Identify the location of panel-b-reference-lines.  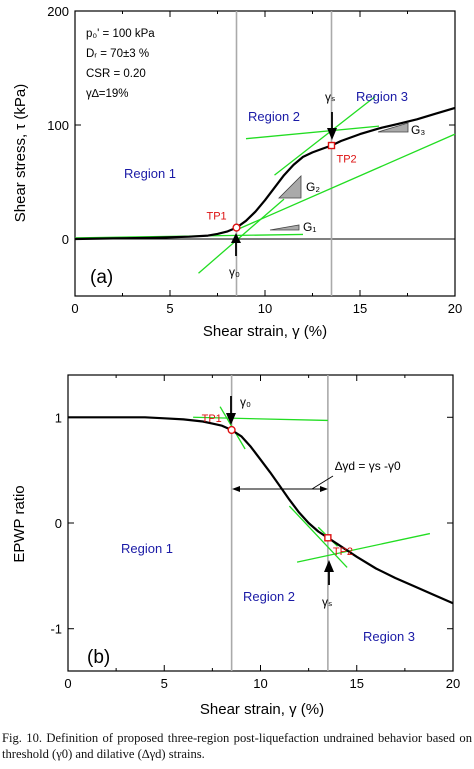
(279, 523).